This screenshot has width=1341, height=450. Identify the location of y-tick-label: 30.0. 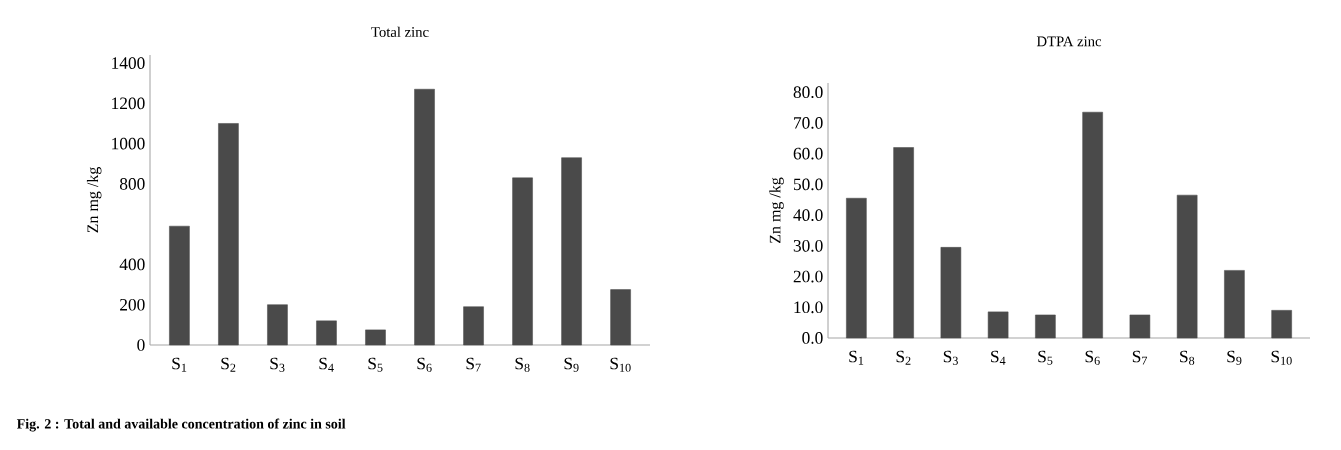
(808, 245).